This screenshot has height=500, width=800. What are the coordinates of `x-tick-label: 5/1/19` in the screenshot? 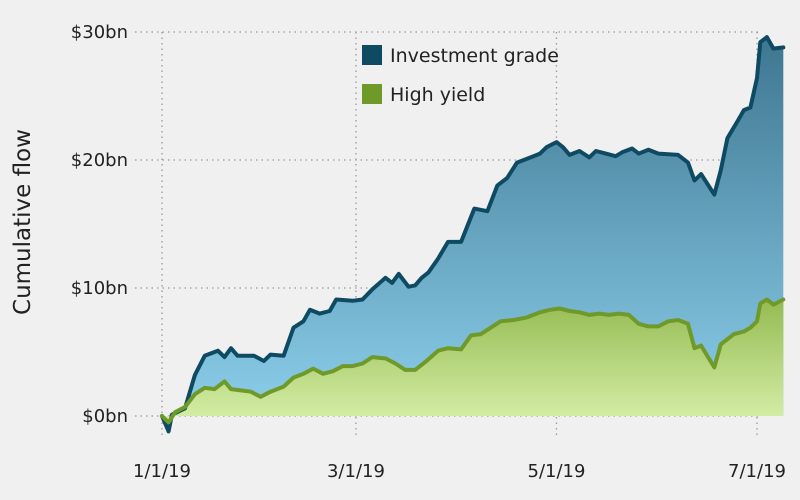 It's located at (557, 471).